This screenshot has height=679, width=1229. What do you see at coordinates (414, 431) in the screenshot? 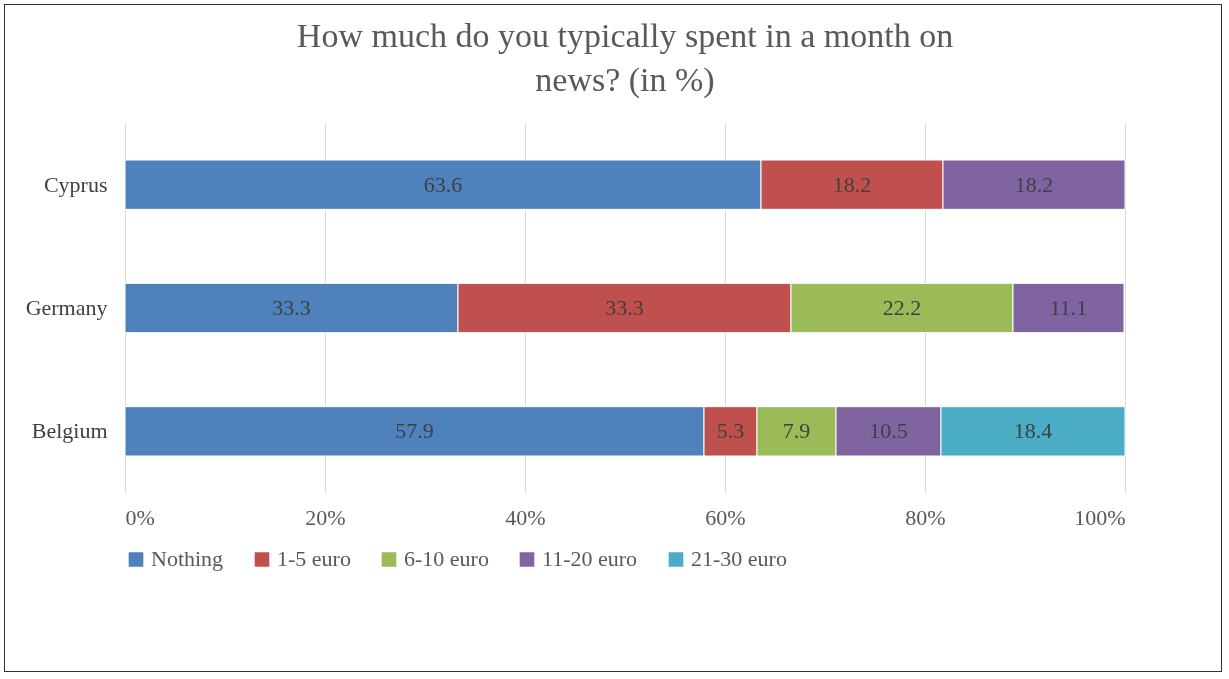
I see `data-label: 57.9` at bounding box center [414, 431].